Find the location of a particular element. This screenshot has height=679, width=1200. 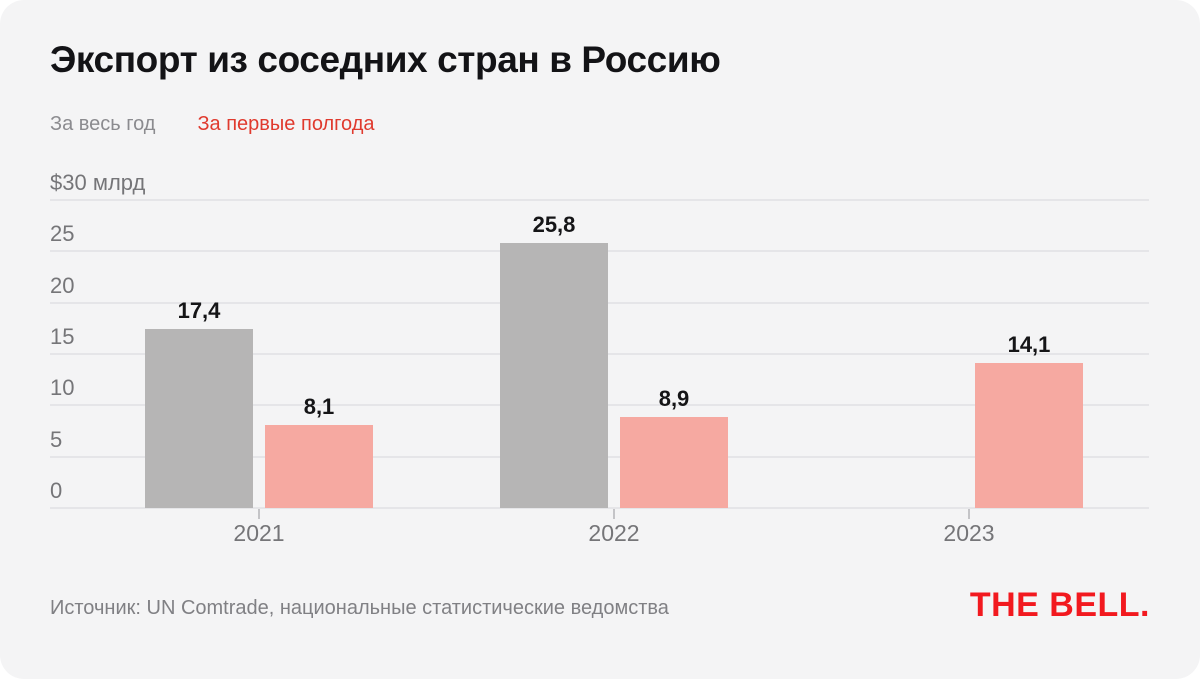

the-bell-logo: THE BELL. is located at coordinates (1059, 605).